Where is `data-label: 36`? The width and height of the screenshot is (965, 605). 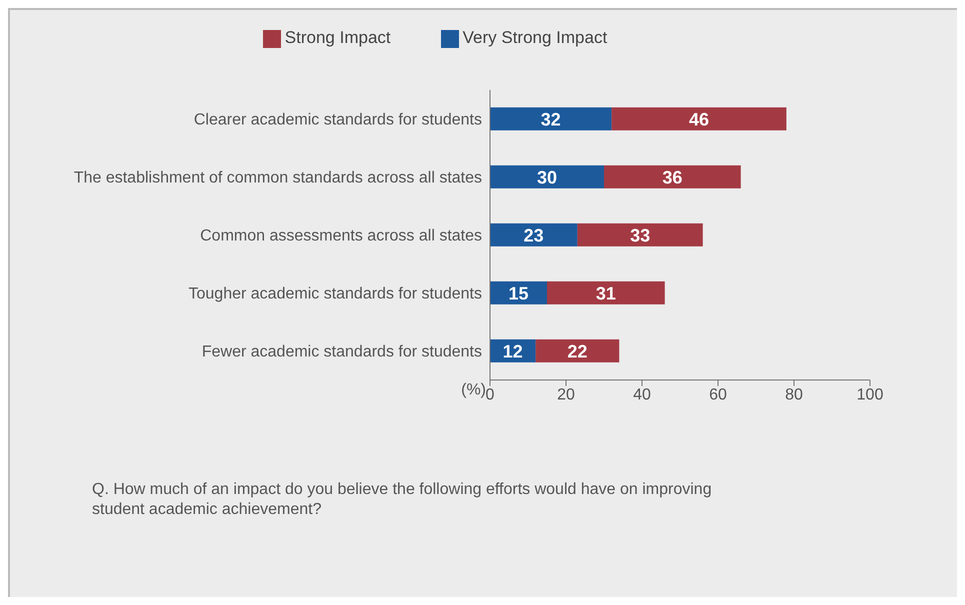
data-label: 36 is located at coordinates (672, 177).